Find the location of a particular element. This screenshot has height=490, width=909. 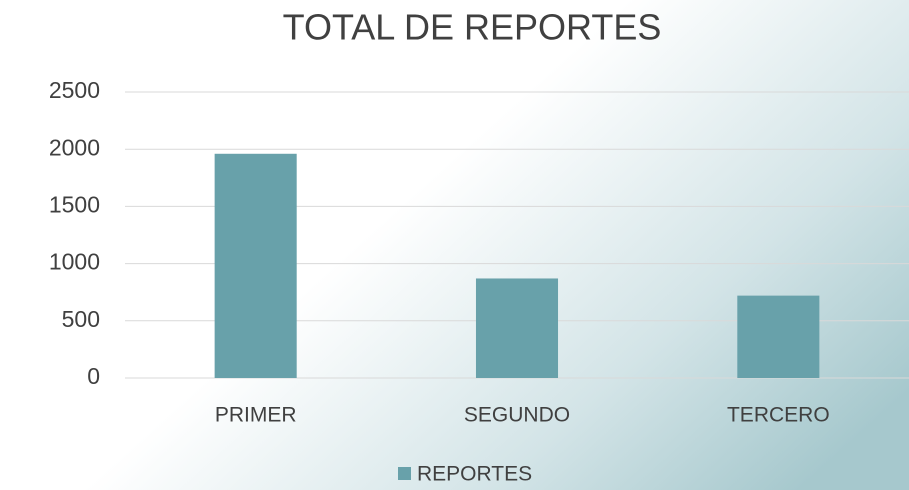

y-tick-label: 2000 is located at coordinates (74, 147).